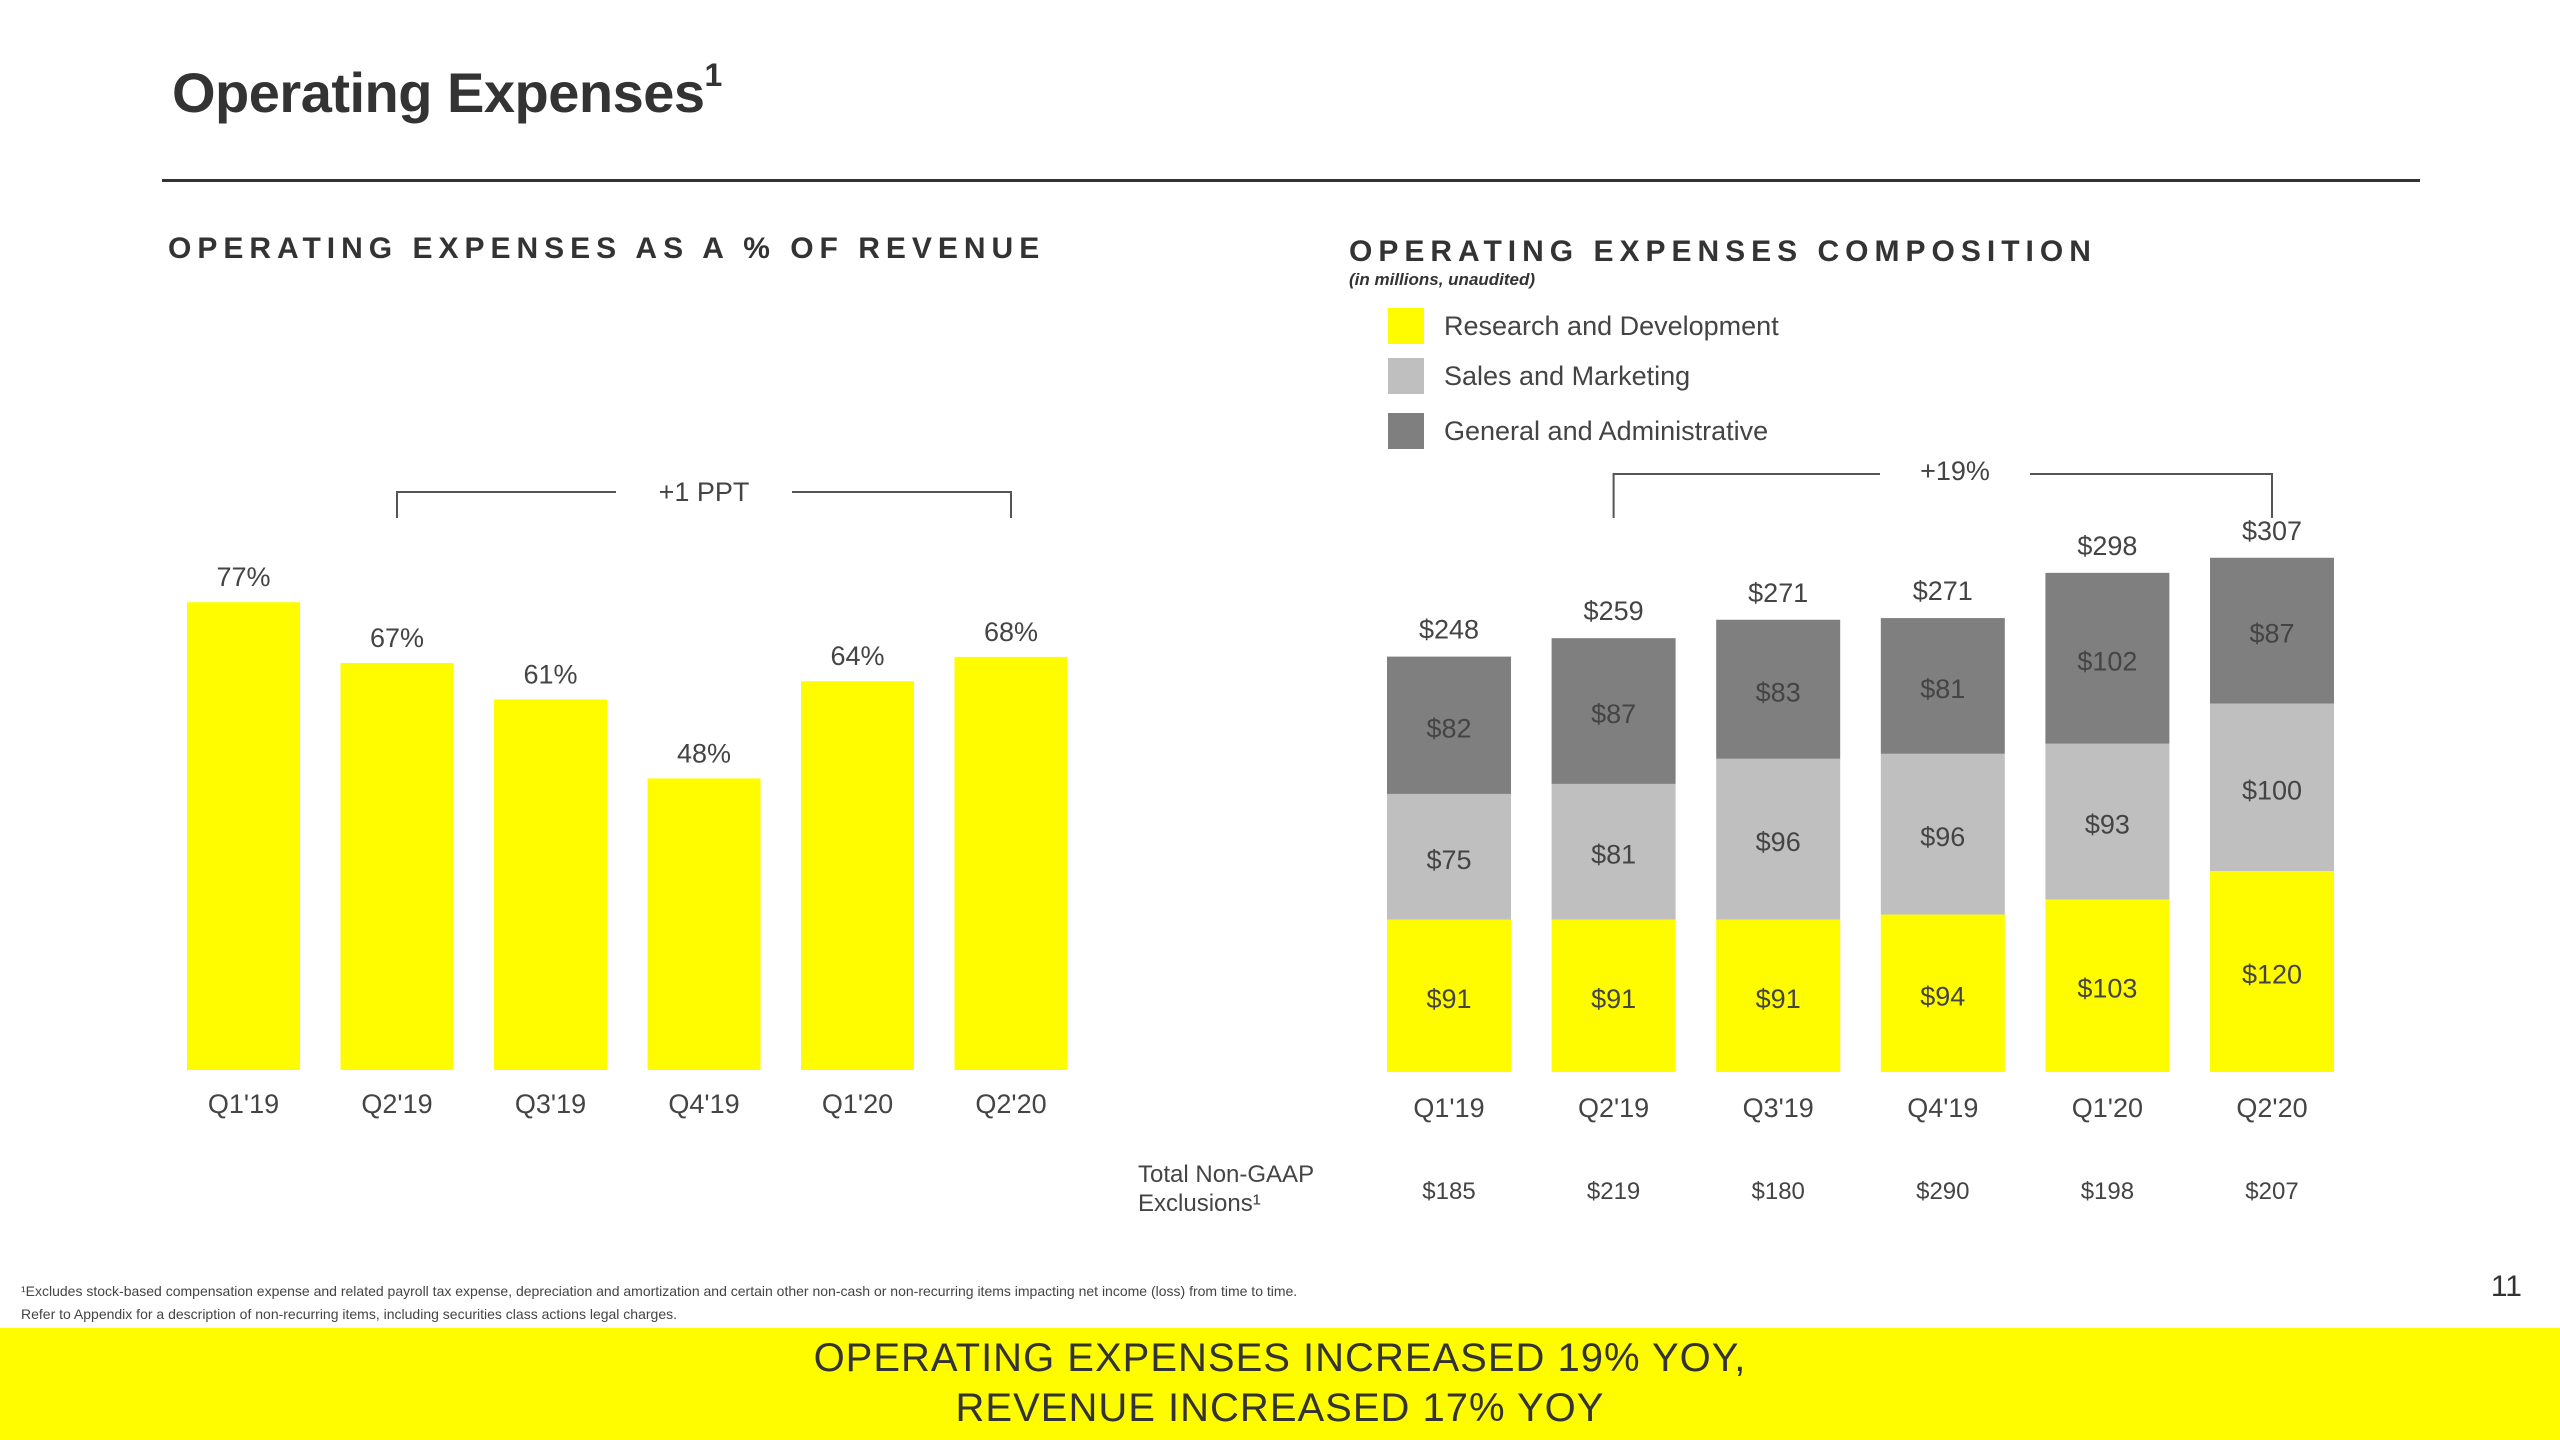  What do you see at coordinates (550, 1104) in the screenshot?
I see `left-category-label-2: Q3'19` at bounding box center [550, 1104].